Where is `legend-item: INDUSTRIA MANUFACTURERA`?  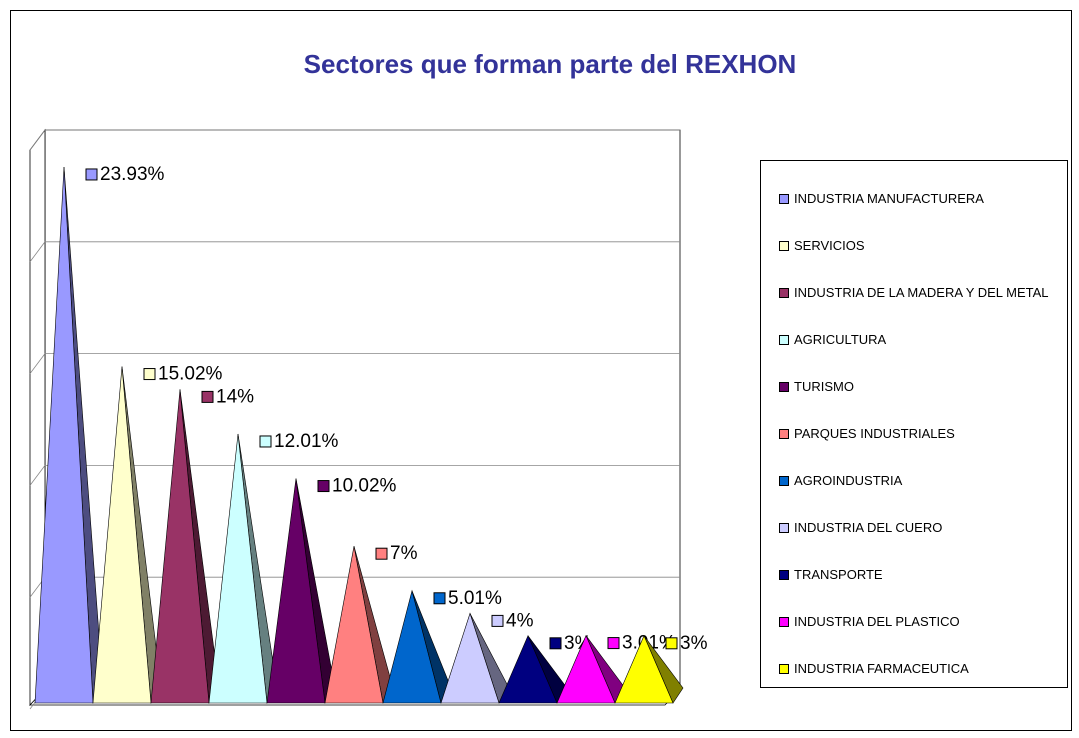 legend-item: INDUSTRIA MANUFACTURERA is located at coordinates (906, 214).